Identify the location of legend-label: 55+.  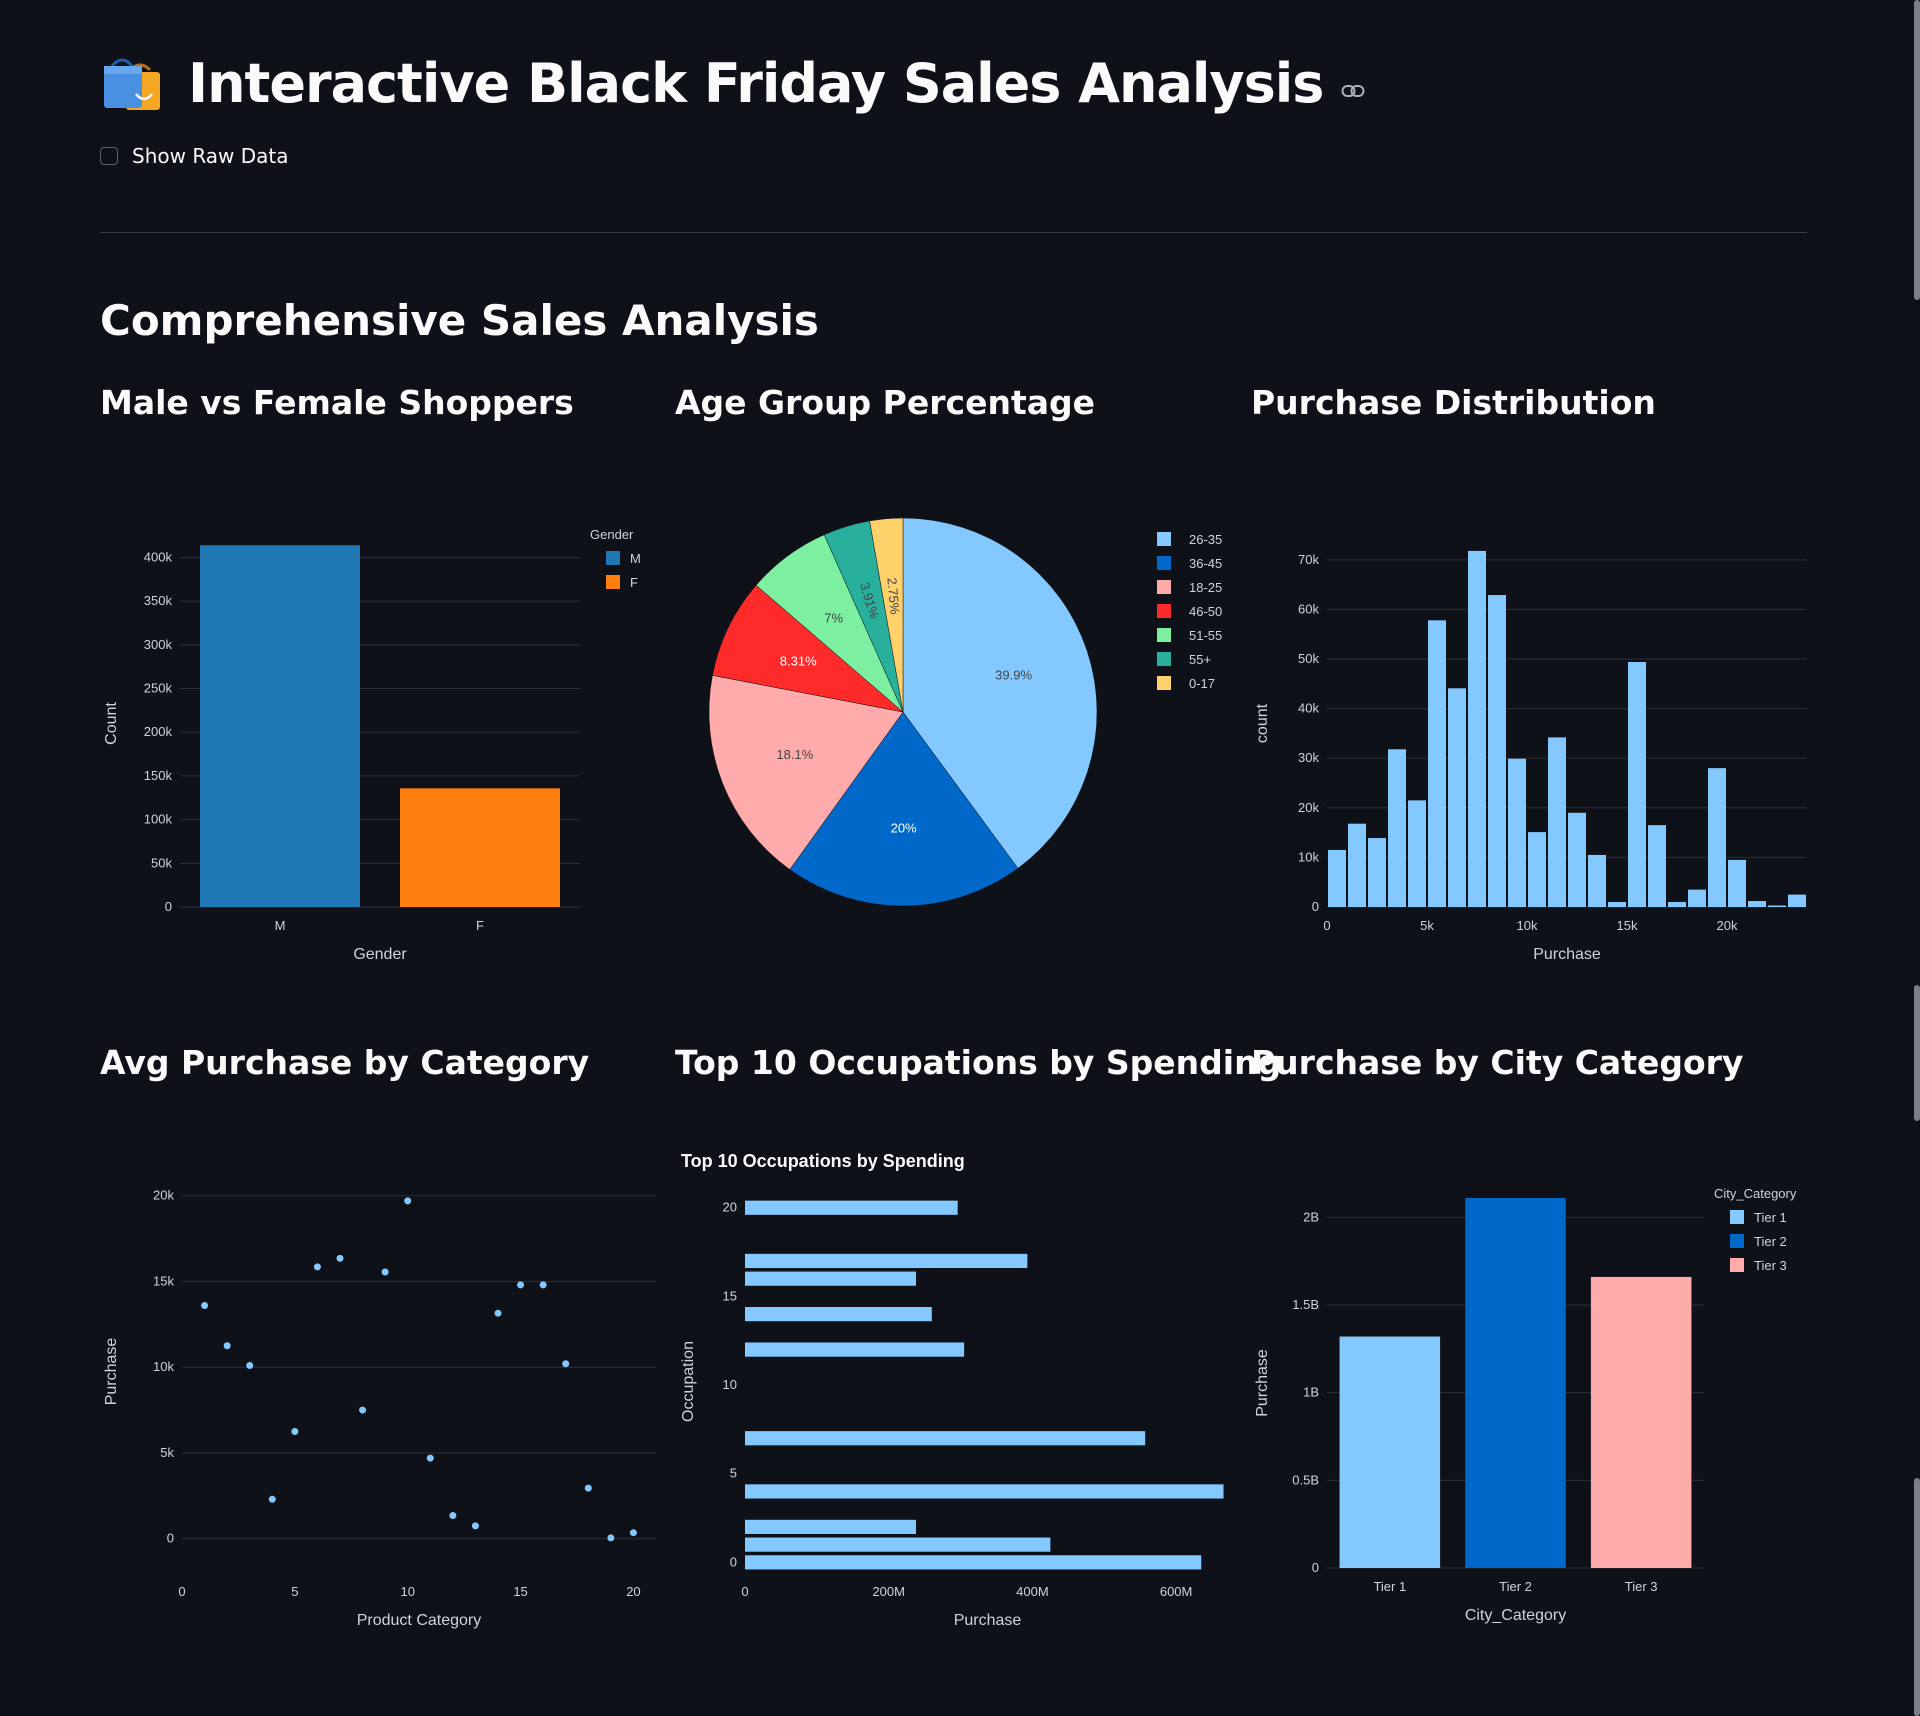
(1200, 659).